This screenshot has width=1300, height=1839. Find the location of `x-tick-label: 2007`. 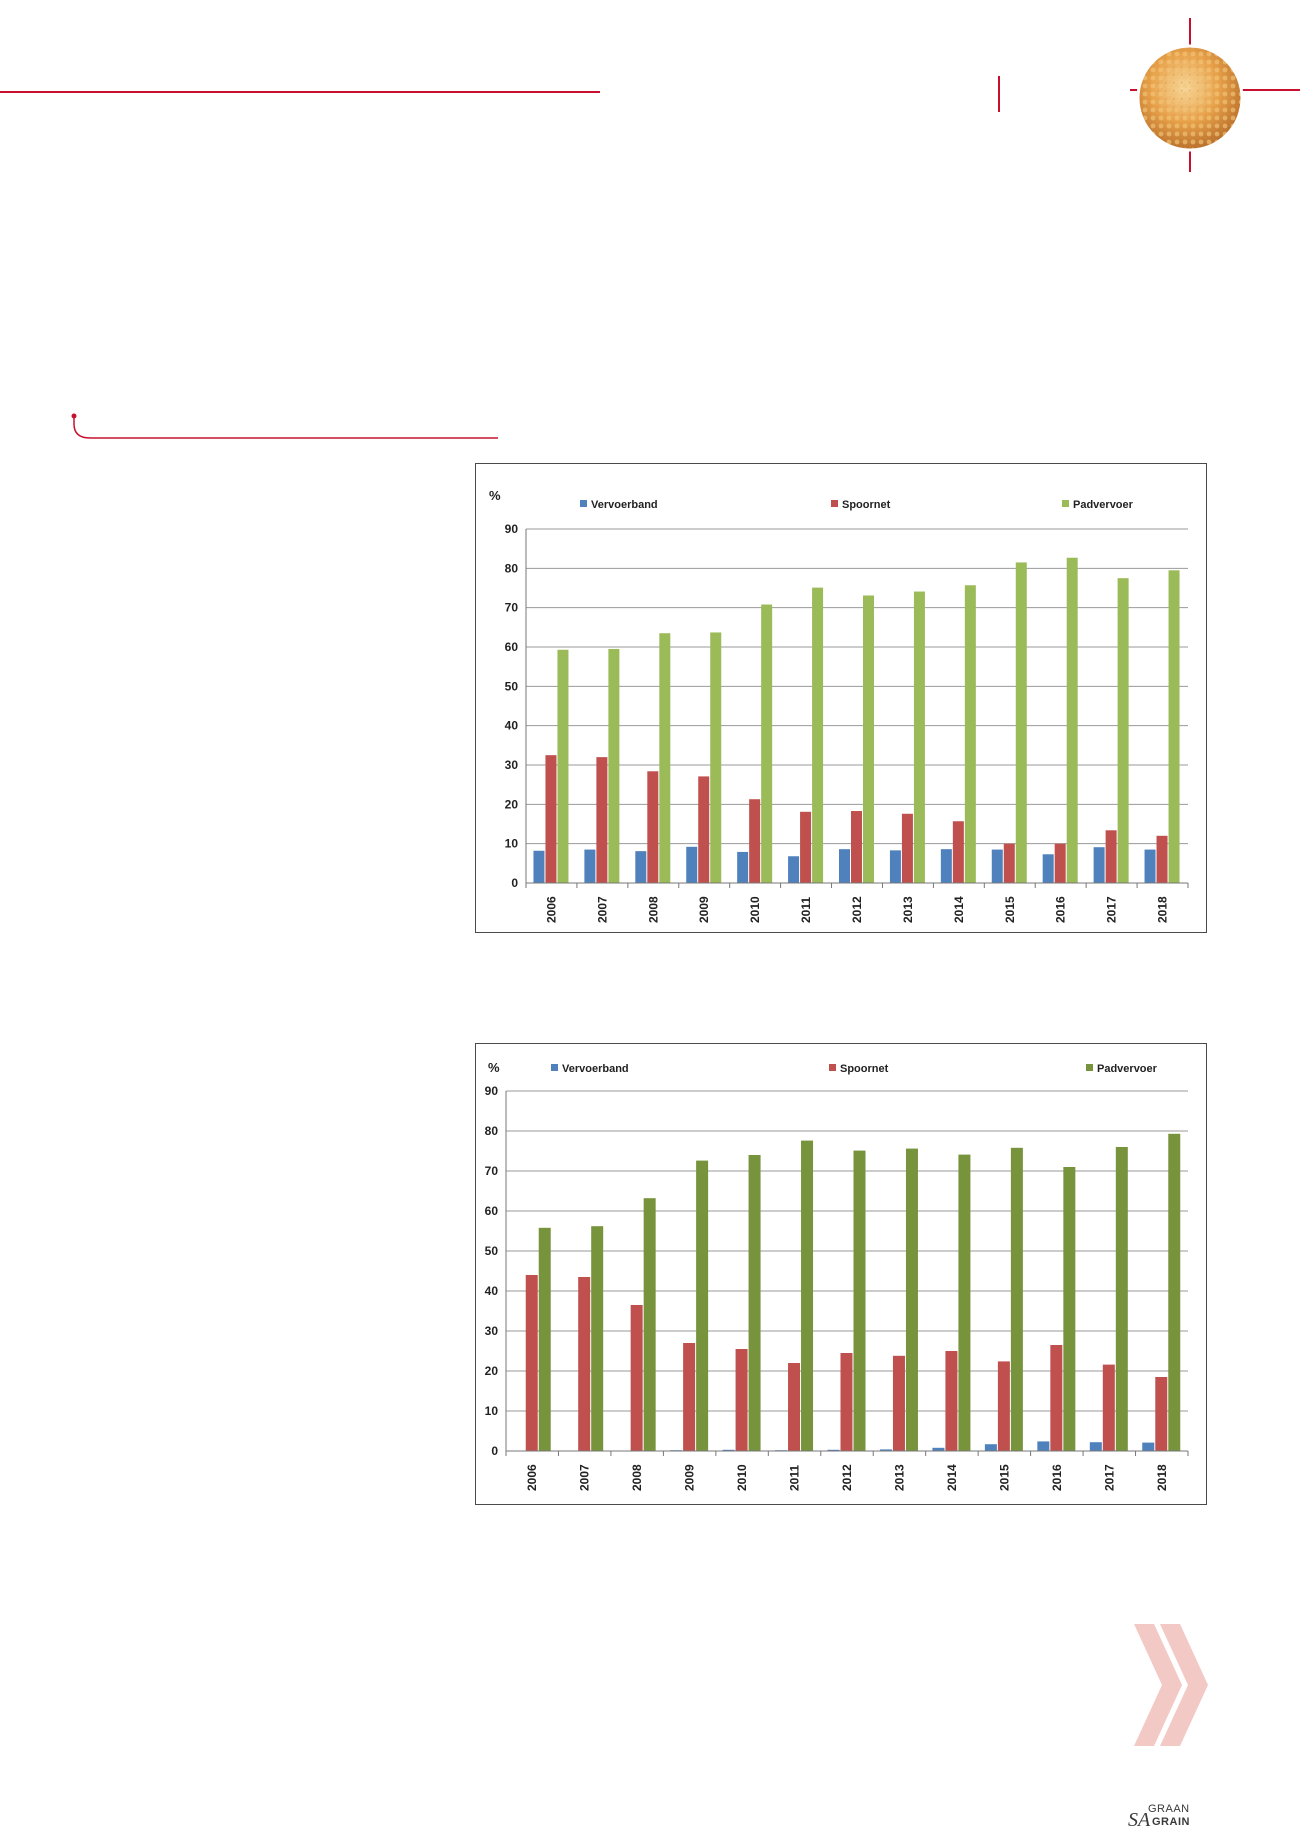

x-tick-label: 2007 is located at coordinates (602, 909).